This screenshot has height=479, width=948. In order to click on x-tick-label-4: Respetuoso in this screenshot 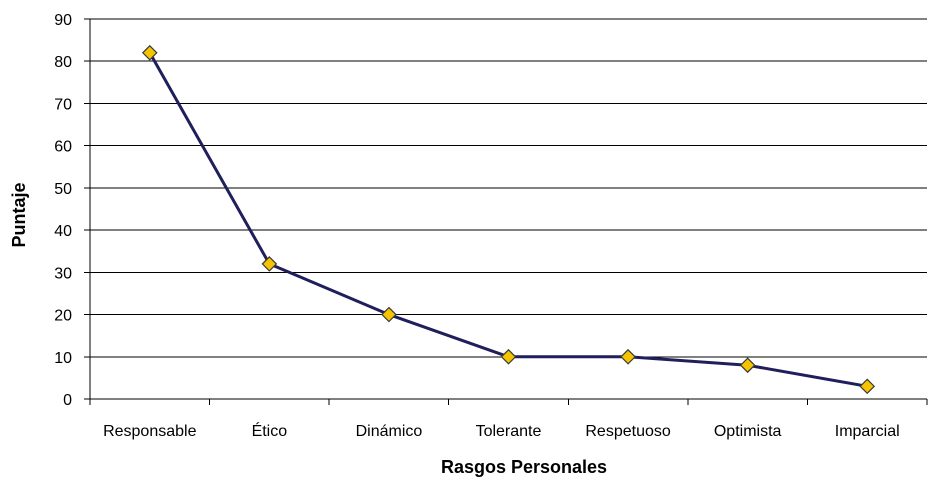, I will do `click(627, 431)`.